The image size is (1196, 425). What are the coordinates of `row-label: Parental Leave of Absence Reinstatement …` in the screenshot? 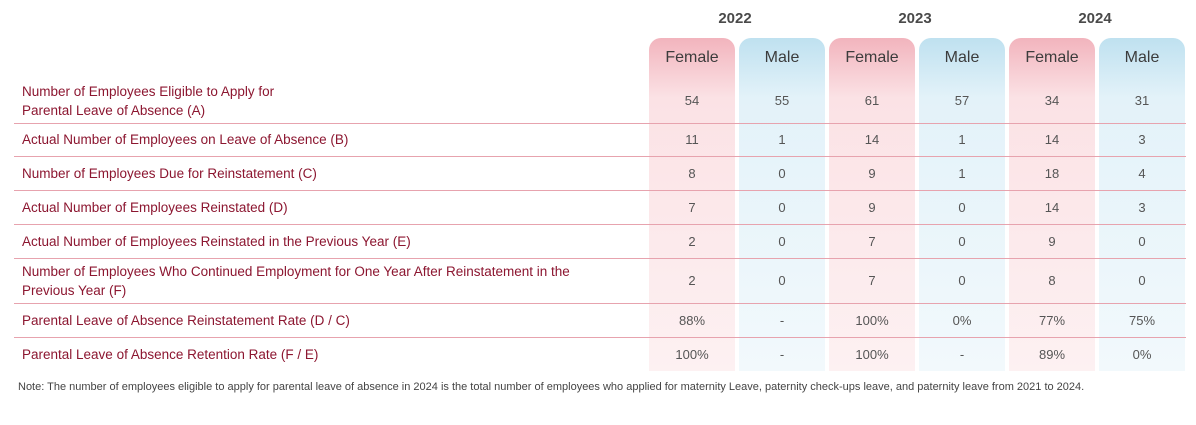 It's located at (186, 320).